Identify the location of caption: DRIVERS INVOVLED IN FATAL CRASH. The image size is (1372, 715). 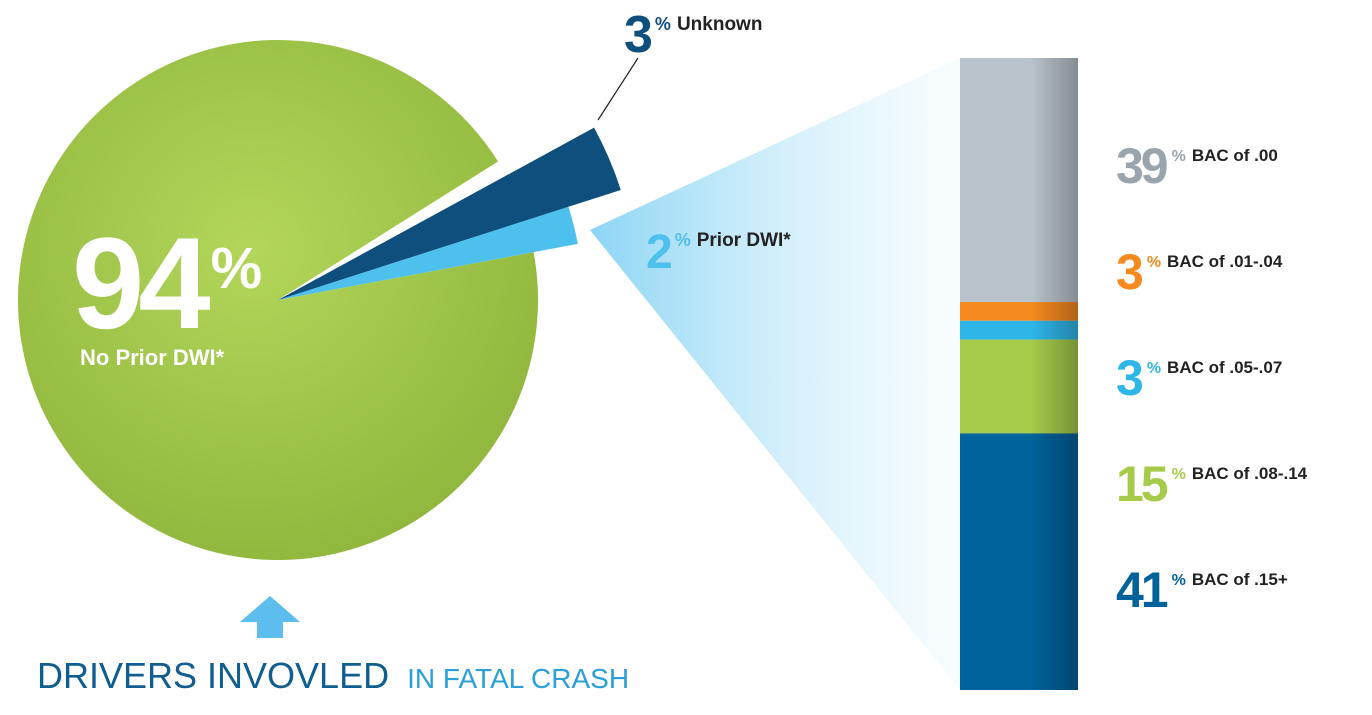
(333, 675).